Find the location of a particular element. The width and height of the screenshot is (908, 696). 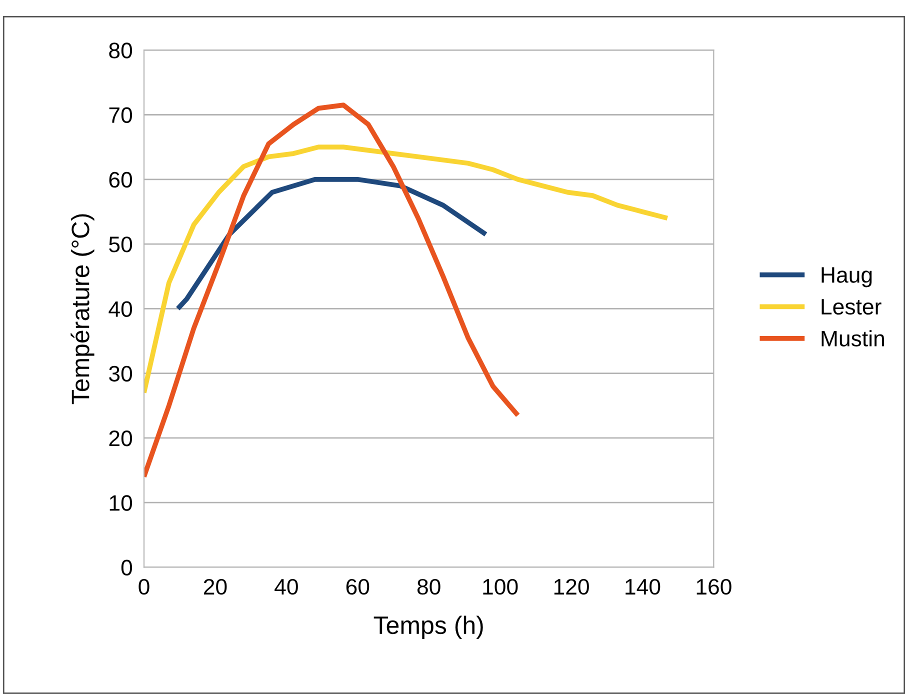

x-tick-label: 0 is located at coordinates (144, 586).